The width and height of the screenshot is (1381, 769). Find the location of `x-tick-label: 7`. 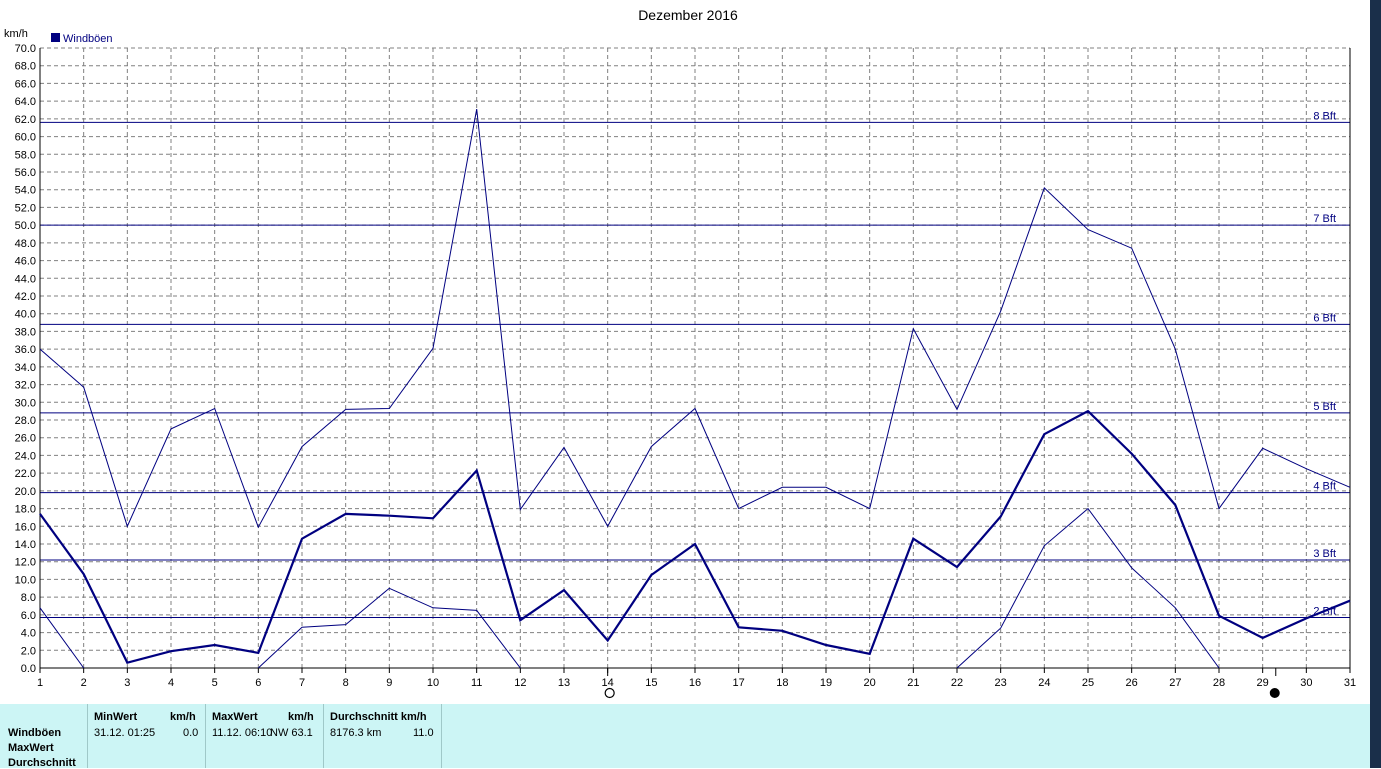

x-tick-label: 7 is located at coordinates (302, 683).